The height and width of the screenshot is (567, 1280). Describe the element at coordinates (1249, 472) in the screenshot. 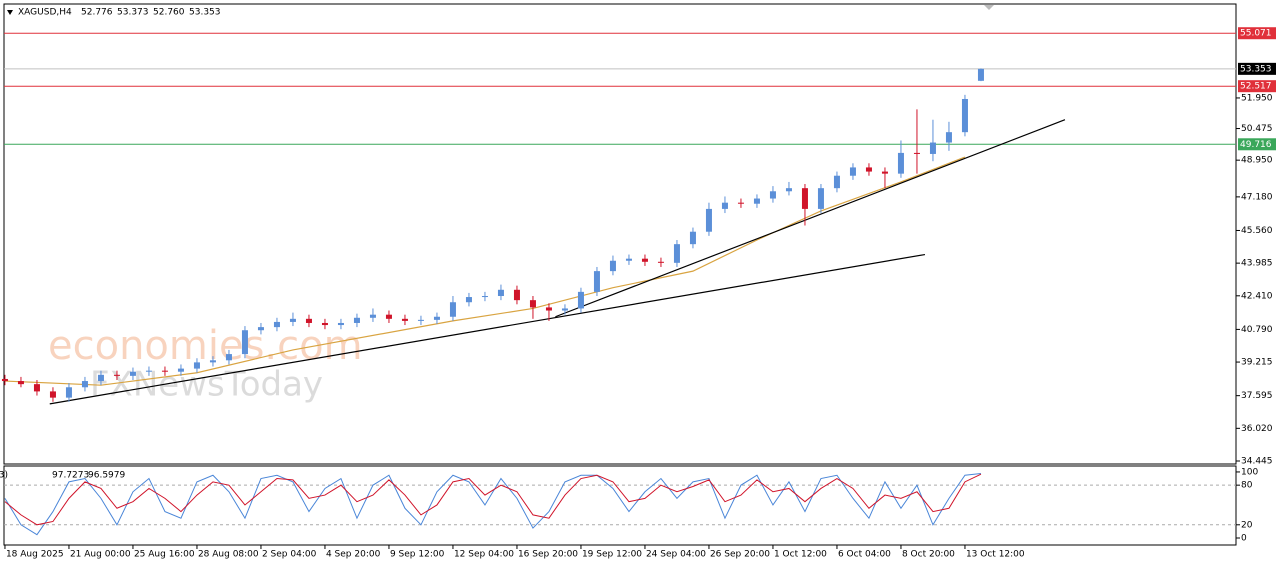

I see `y-tick-label: 100` at that location.